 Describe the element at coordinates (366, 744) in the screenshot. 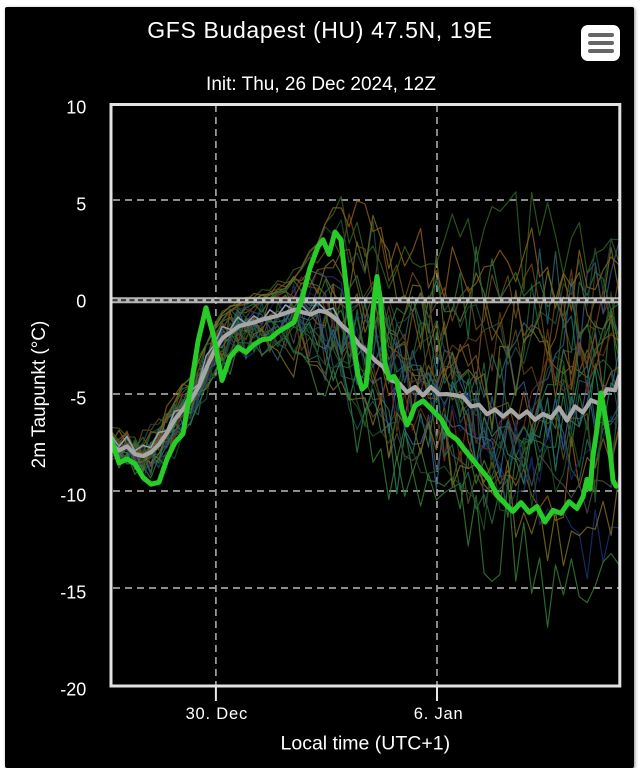

I see `svg-text: Local time (UTC+1)` at that location.